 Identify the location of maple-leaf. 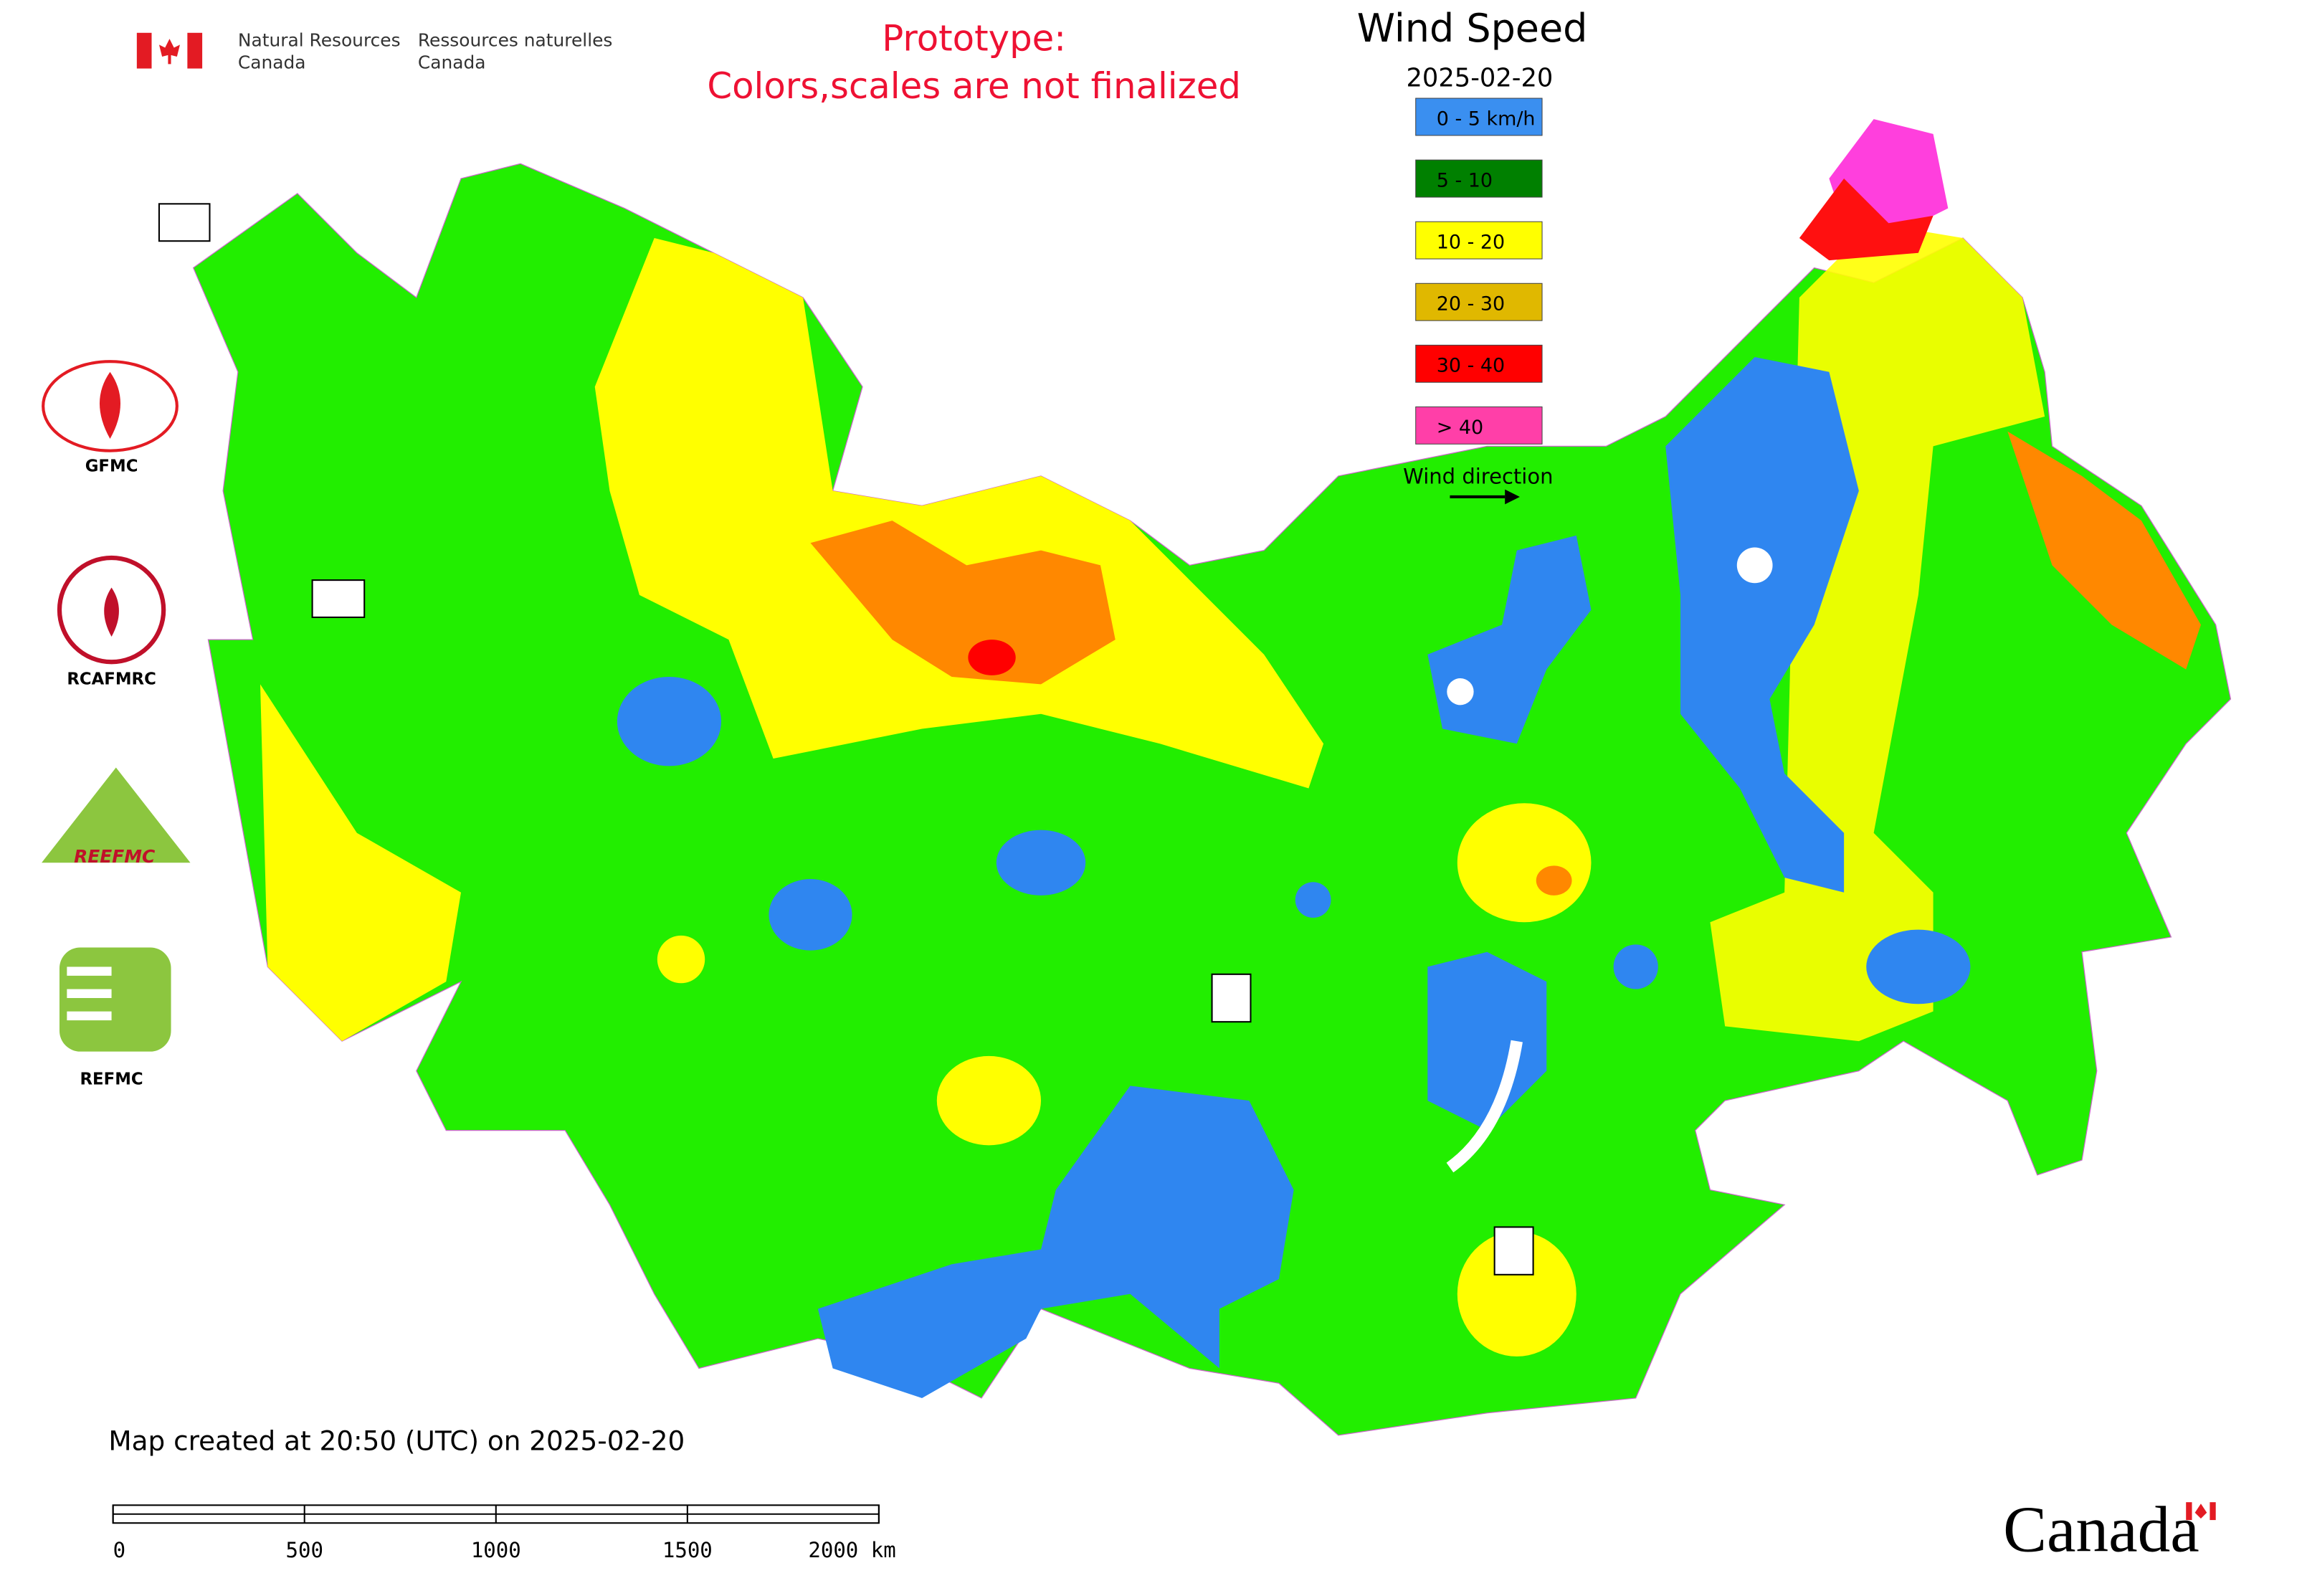
(169, 52).